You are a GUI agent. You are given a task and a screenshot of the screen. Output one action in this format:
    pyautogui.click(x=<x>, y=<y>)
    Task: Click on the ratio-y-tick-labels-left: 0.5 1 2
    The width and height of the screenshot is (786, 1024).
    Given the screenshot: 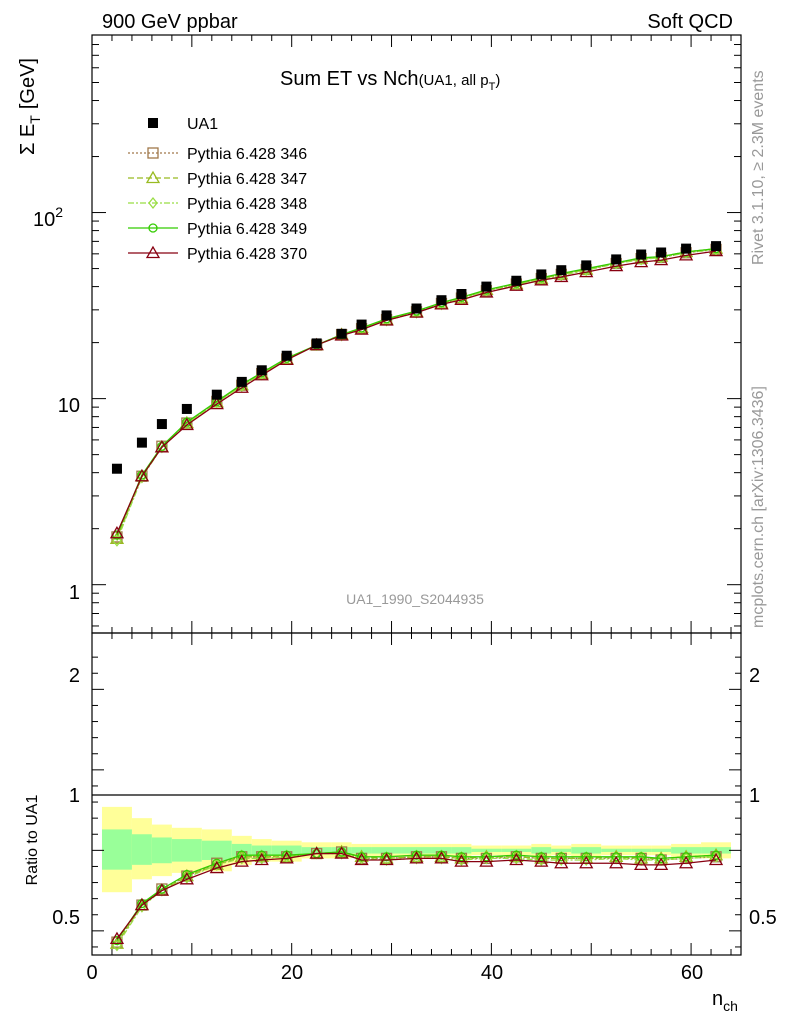 What is the action you would take?
    pyautogui.click(x=66, y=797)
    